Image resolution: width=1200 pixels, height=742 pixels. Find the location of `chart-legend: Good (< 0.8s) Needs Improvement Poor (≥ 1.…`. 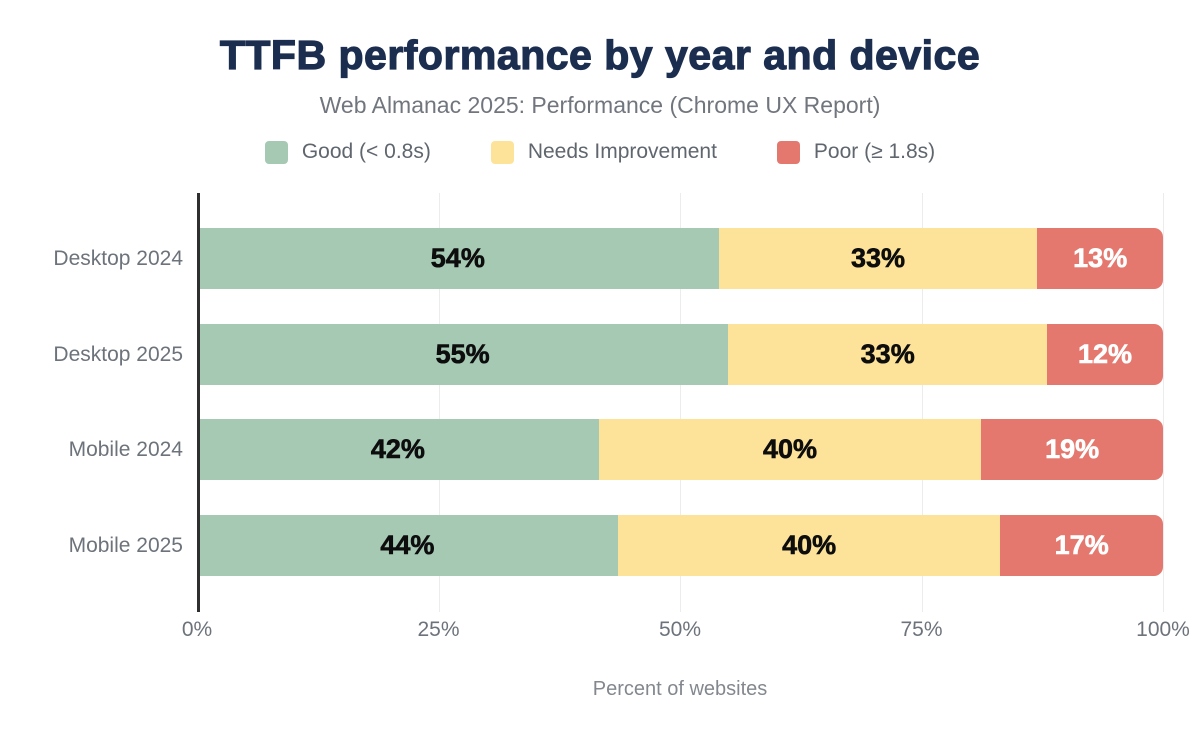

chart-legend: Good (< 0.8s) Needs Improvement Poor (≥ 1.… is located at coordinates (600, 152).